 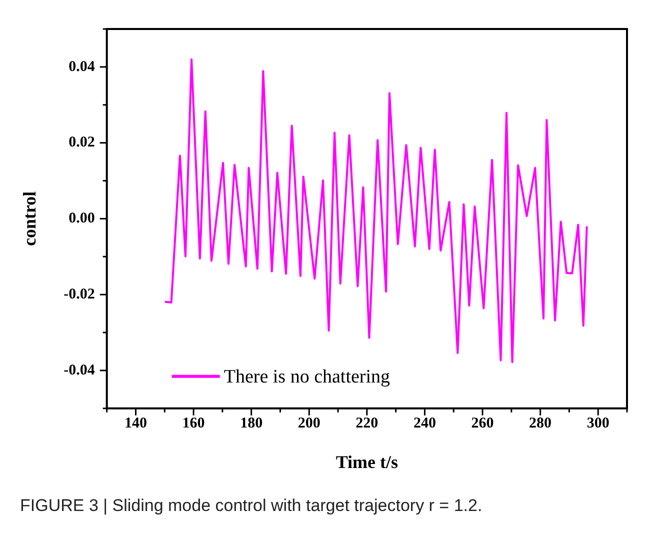 I want to click on legend-label: There is no chattering, so click(x=307, y=377).